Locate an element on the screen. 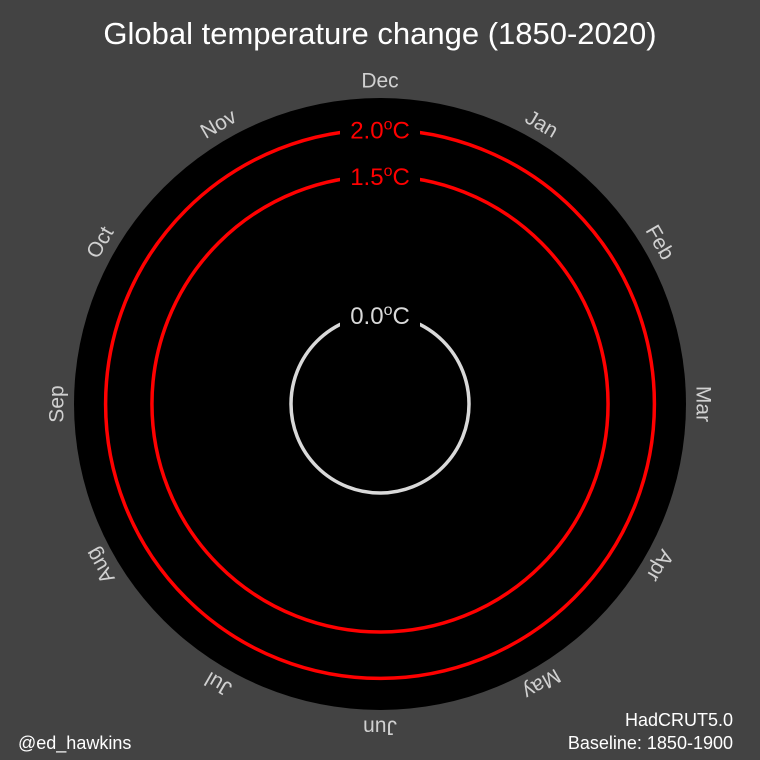 This screenshot has width=760, height=760. month-label-dec: Dec is located at coordinates (379, 81).